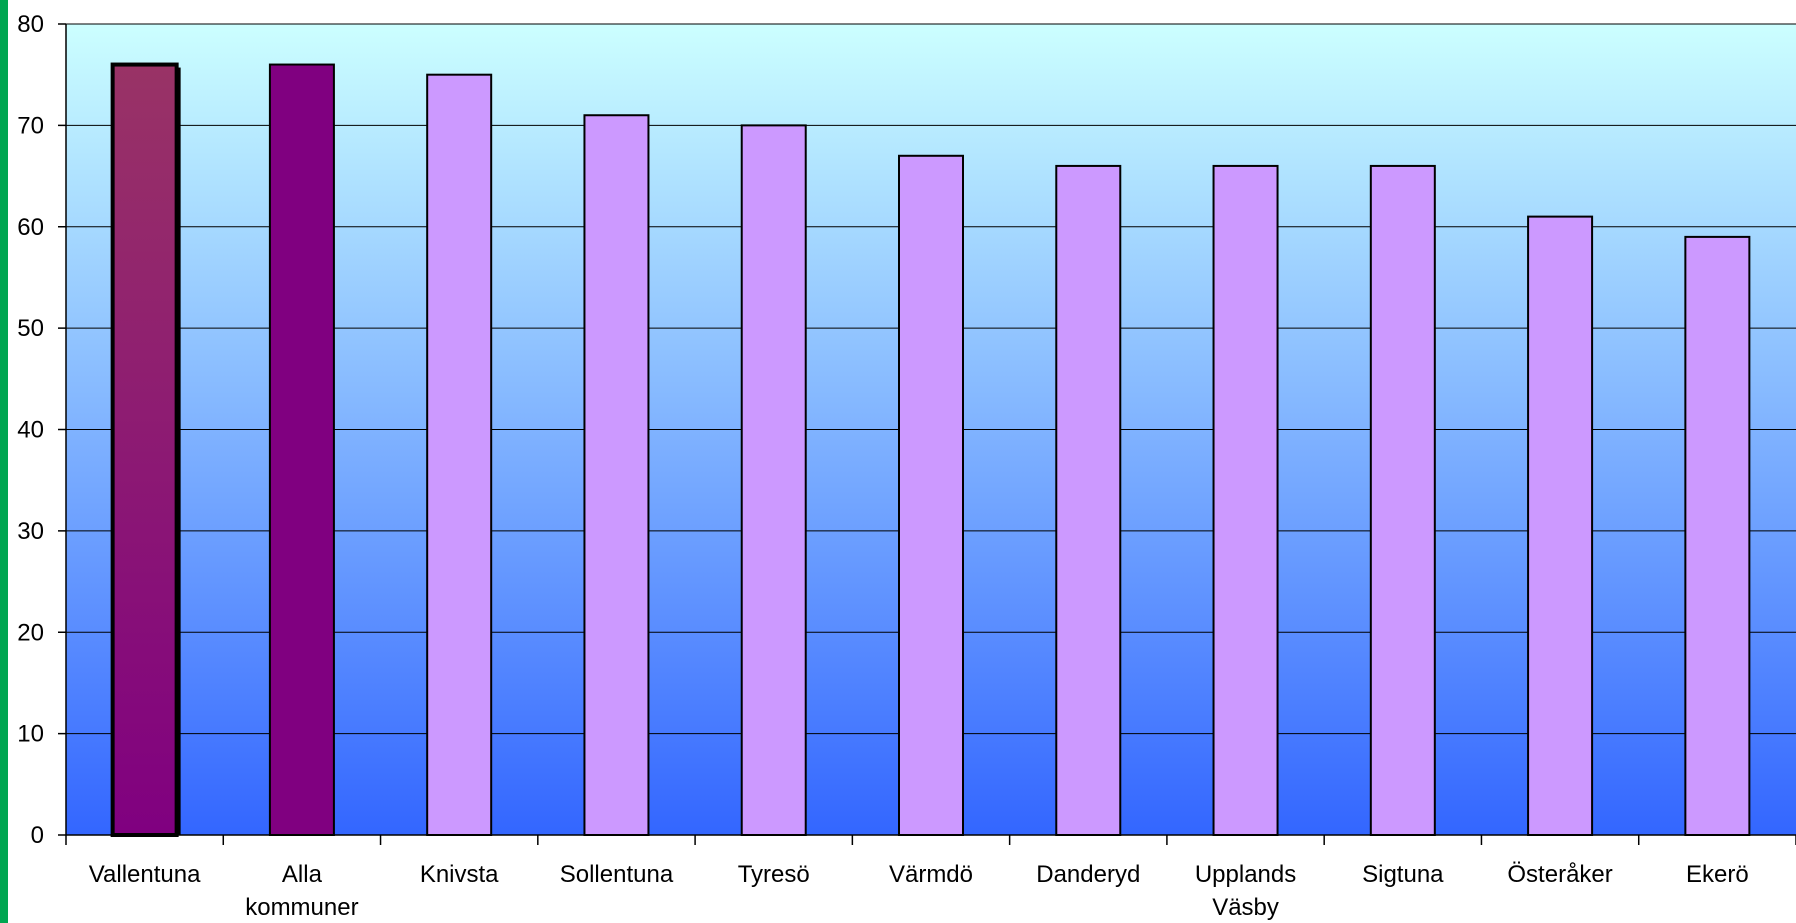 The width and height of the screenshot is (1796, 923). I want to click on y-tick-label: 80, so click(30, 24).